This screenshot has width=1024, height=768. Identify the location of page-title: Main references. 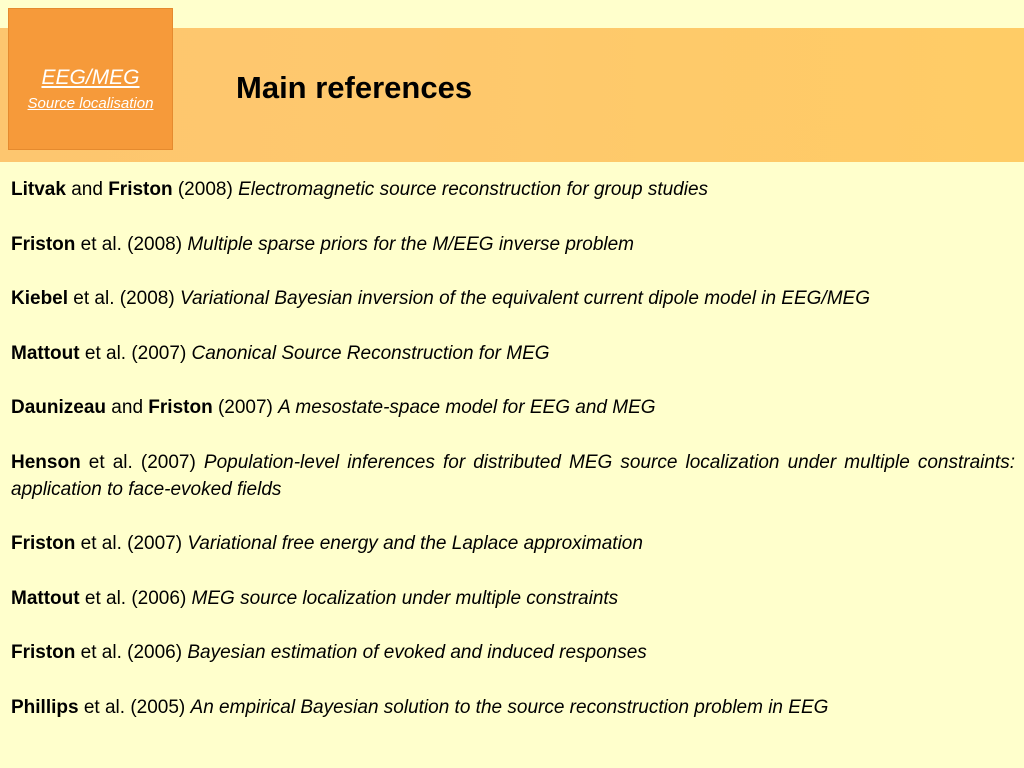
(354, 87).